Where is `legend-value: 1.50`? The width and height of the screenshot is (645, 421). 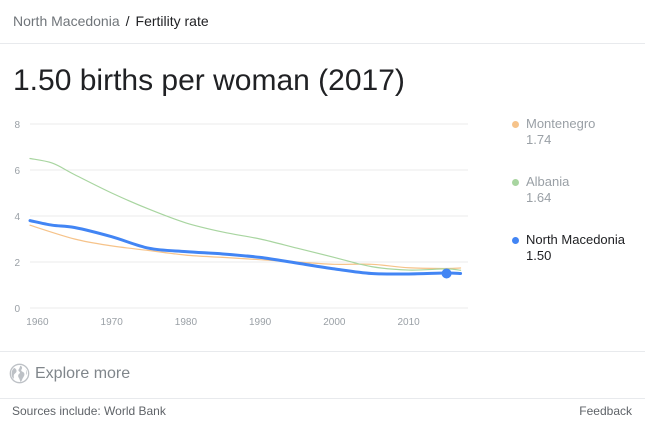
legend-value: 1.50 is located at coordinates (539, 255).